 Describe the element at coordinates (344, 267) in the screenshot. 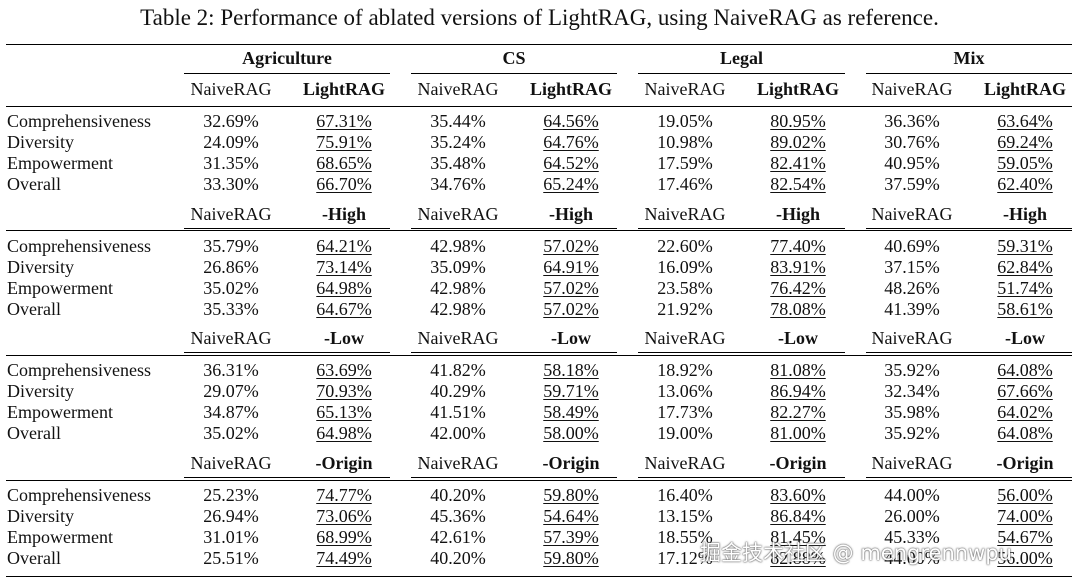

I see `winrate-lightrag: 73.14%` at that location.